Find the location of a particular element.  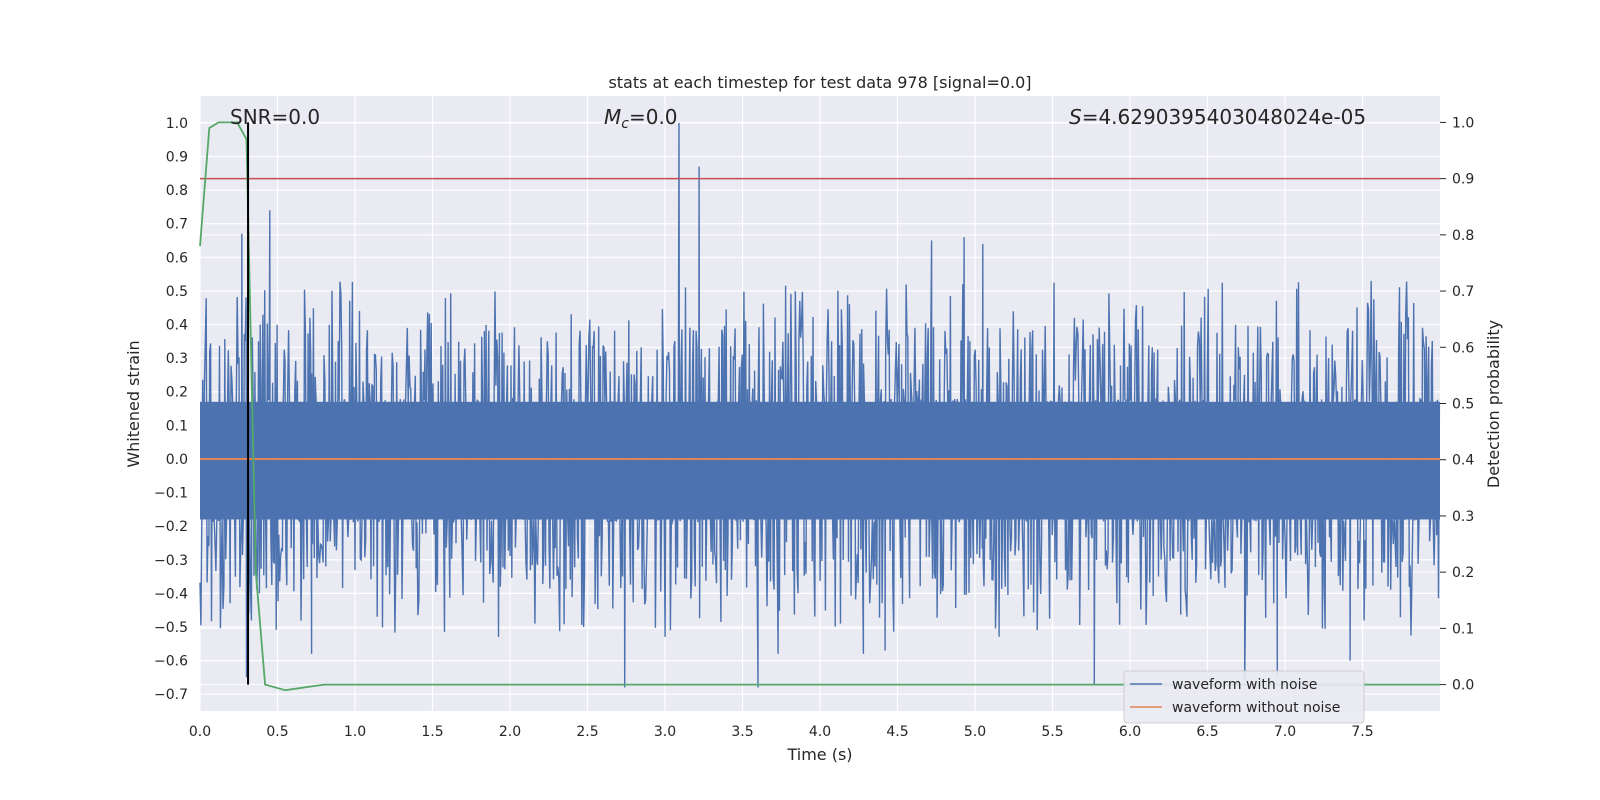

y-tick-label: 0.4 is located at coordinates (177, 326).